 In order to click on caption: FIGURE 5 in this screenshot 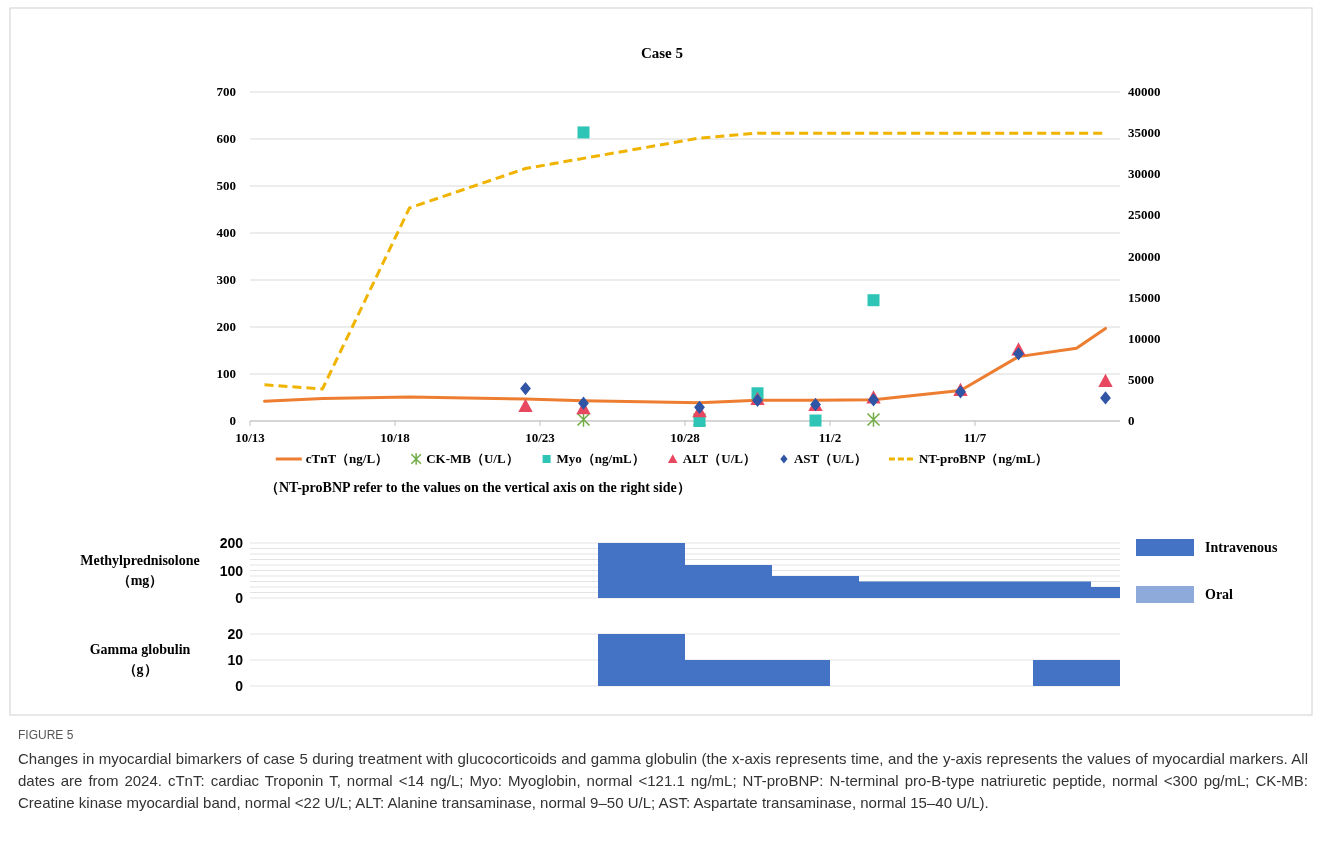, I will do `click(46, 735)`.